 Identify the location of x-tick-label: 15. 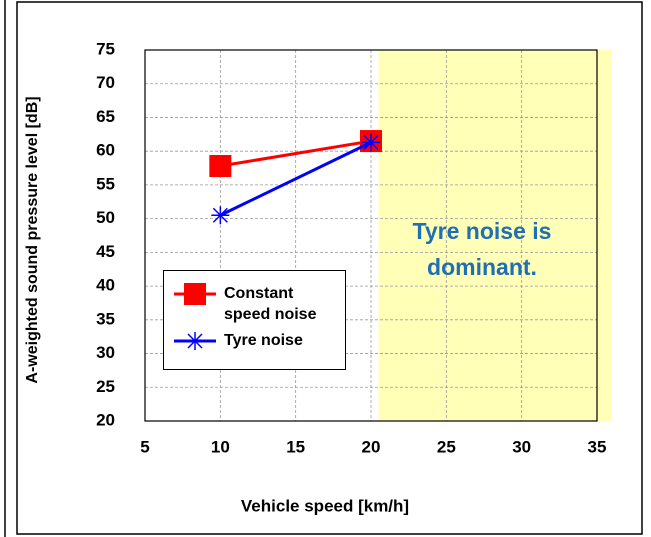
(295, 446).